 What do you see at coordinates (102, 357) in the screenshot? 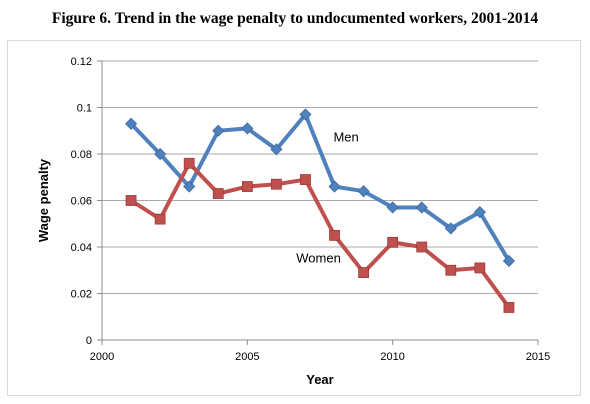
I see `x-tick-label: 2000` at bounding box center [102, 357].